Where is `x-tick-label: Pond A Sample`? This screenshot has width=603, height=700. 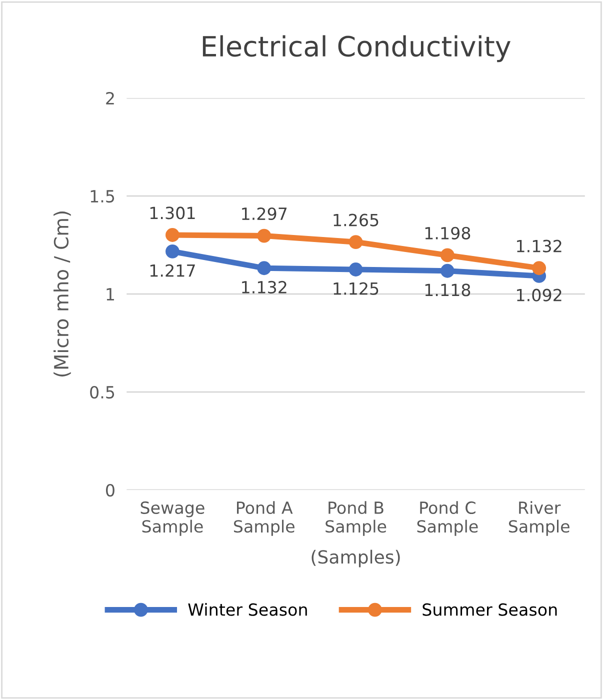 x-tick-label: Pond A Sample is located at coordinates (264, 518).